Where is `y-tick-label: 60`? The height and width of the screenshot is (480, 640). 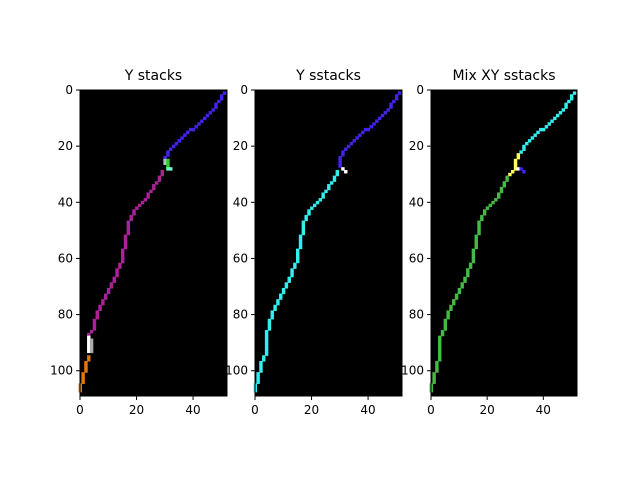
y-tick-label: 60 is located at coordinates (240, 258).